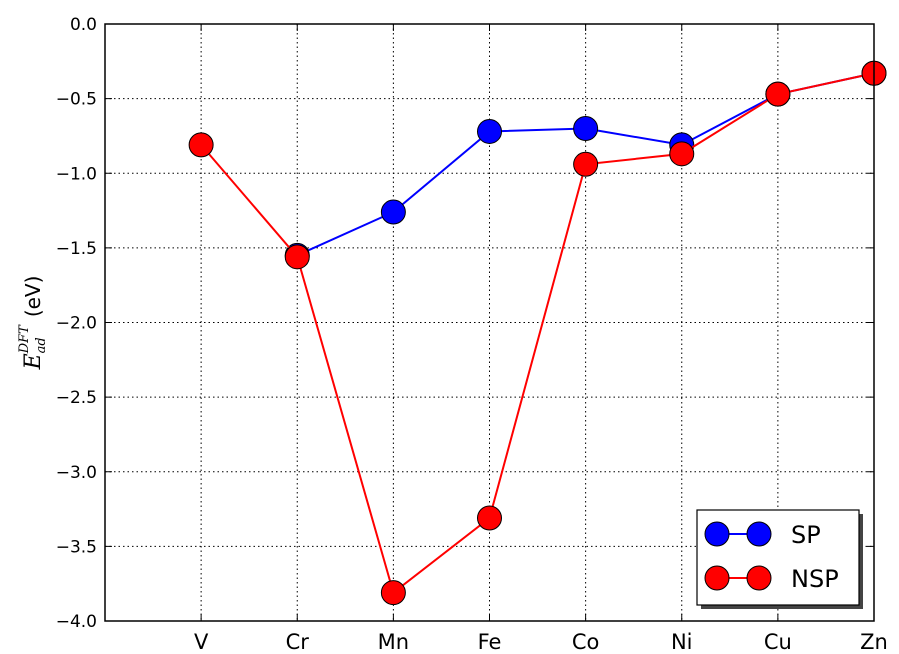 The image size is (899, 654). Describe the element at coordinates (298, 642) in the screenshot. I see `x-tick-label: Cr` at that location.